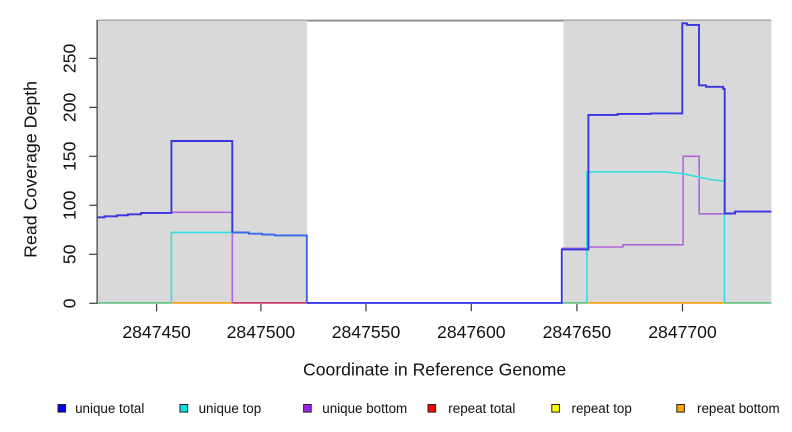 This screenshot has height=432, width=792. Describe the element at coordinates (434, 369) in the screenshot. I see `svg-text: Coordinate in Reference Genome` at that location.